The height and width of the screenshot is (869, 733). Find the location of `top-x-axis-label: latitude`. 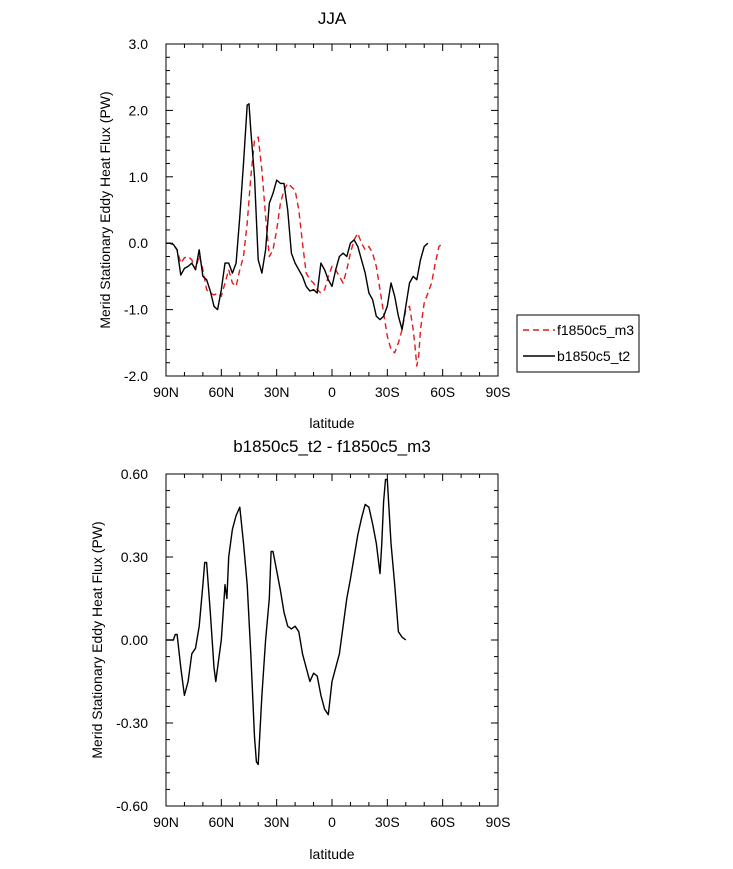

top-x-axis-label: latitude is located at coordinates (331, 423).